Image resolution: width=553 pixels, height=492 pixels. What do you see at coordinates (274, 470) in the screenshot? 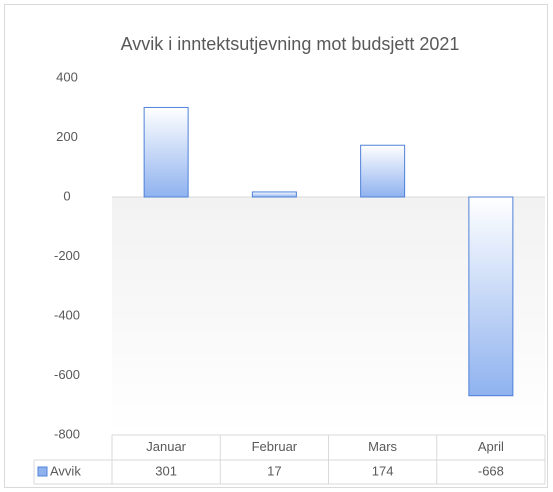
I see `table-value: 17` at bounding box center [274, 470].